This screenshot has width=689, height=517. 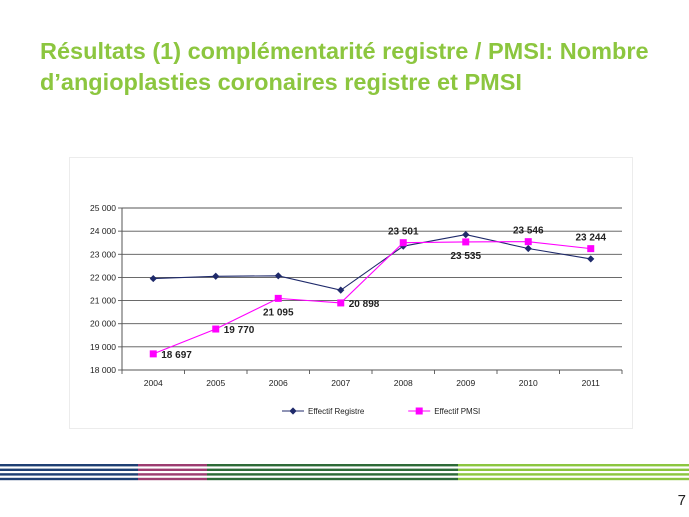 I want to click on y-tick-label: 24 000, so click(x=103, y=231).